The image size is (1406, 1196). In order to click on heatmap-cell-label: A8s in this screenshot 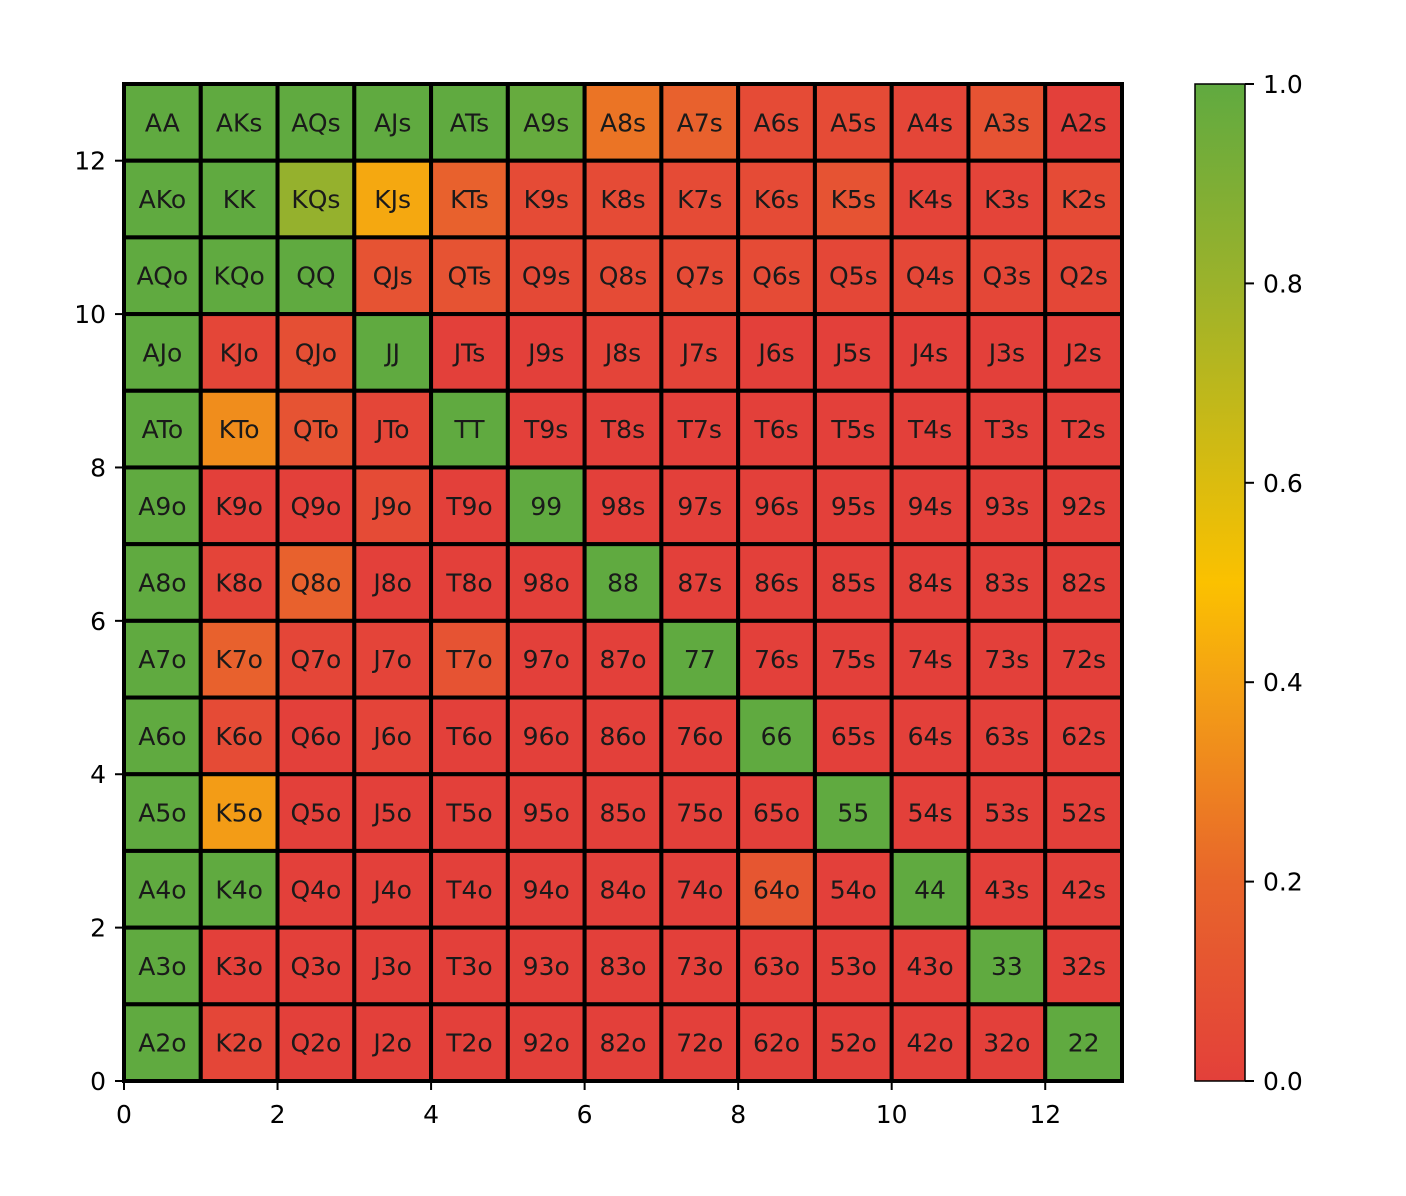, I will do `click(623, 122)`.